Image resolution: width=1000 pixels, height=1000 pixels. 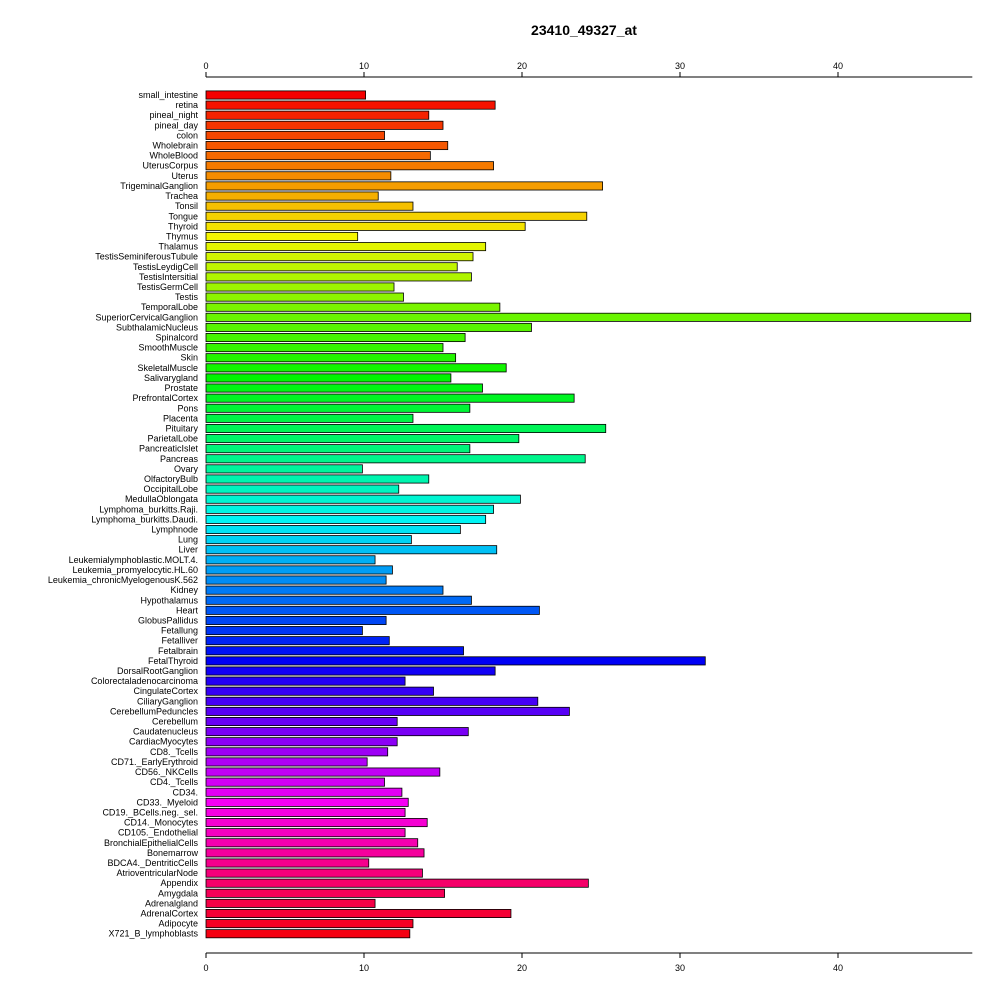 What do you see at coordinates (364, 66) in the screenshot?
I see `top-tick-label: 10` at bounding box center [364, 66].